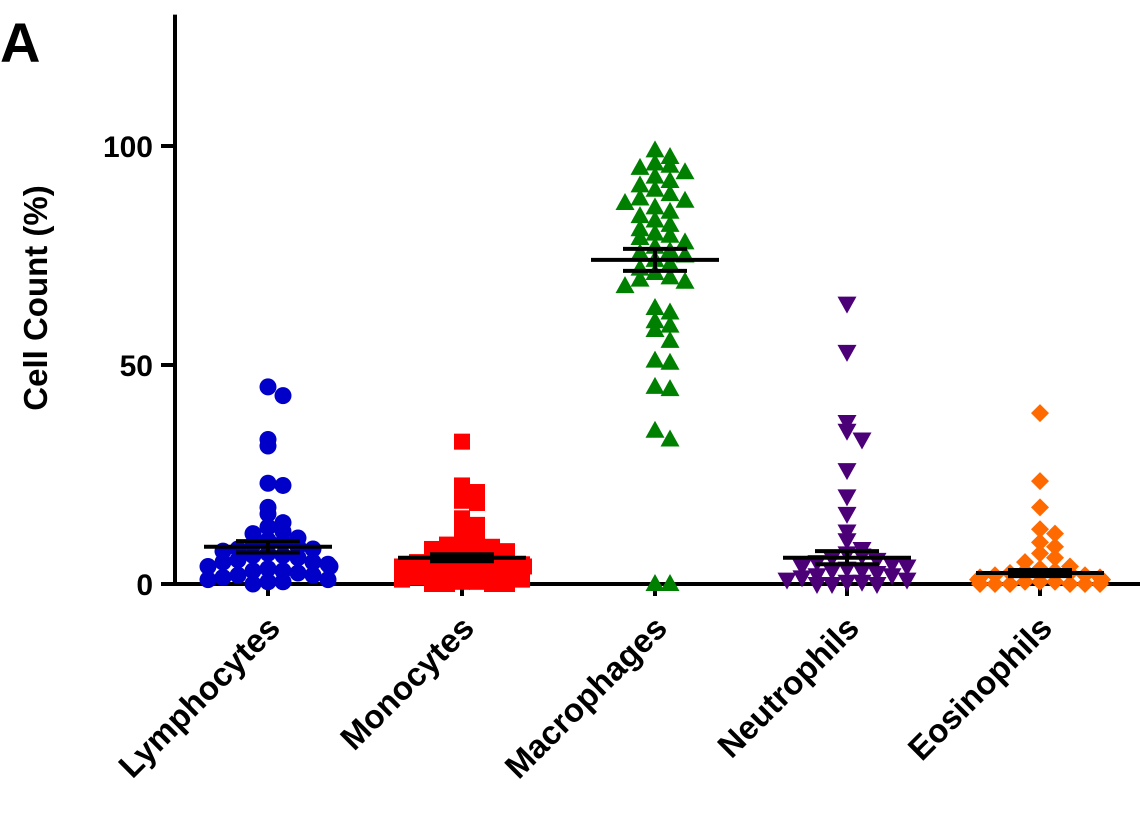 The width and height of the screenshot is (1140, 826). I want to click on series-monocytes, so click(463, 512).